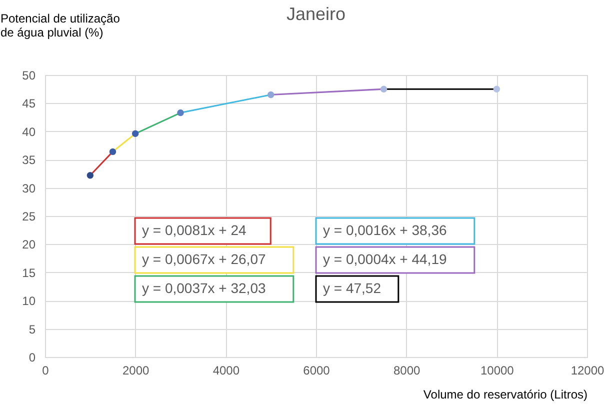 This screenshot has height=405, width=615. Describe the element at coordinates (316, 14) in the screenshot. I see `chart-title: Janeiro` at that location.